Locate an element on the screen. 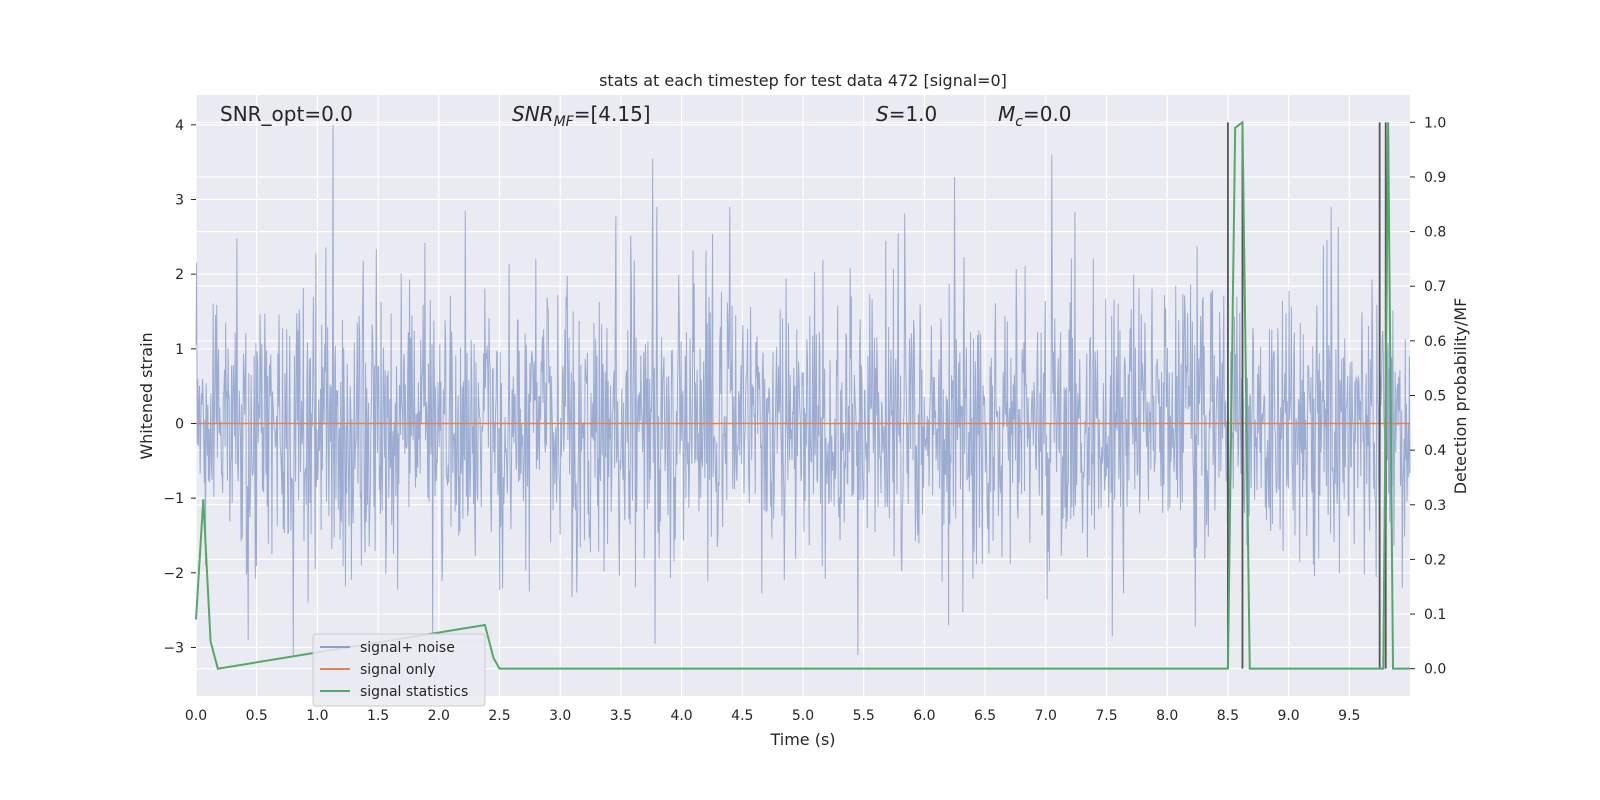 The image size is (1600, 800). y-tick-label-left: 3 is located at coordinates (179, 201).